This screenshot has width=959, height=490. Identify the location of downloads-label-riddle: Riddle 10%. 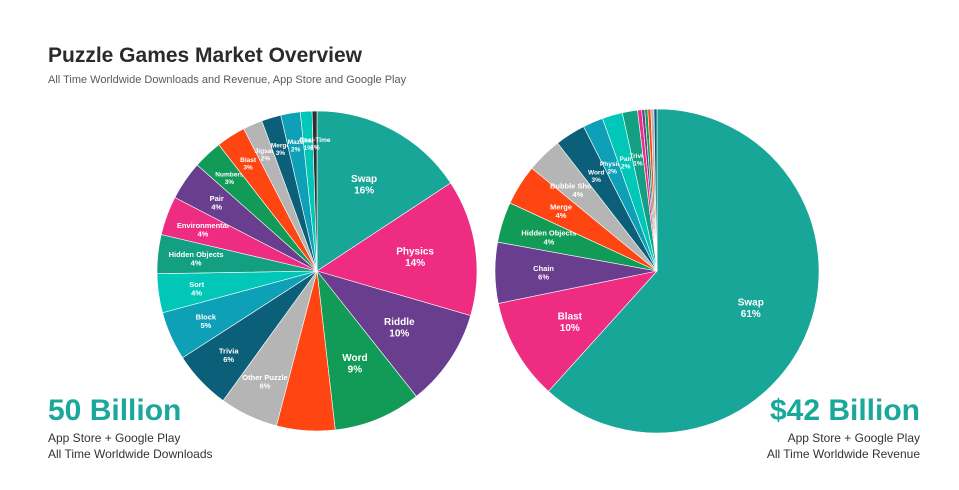
(399, 328).